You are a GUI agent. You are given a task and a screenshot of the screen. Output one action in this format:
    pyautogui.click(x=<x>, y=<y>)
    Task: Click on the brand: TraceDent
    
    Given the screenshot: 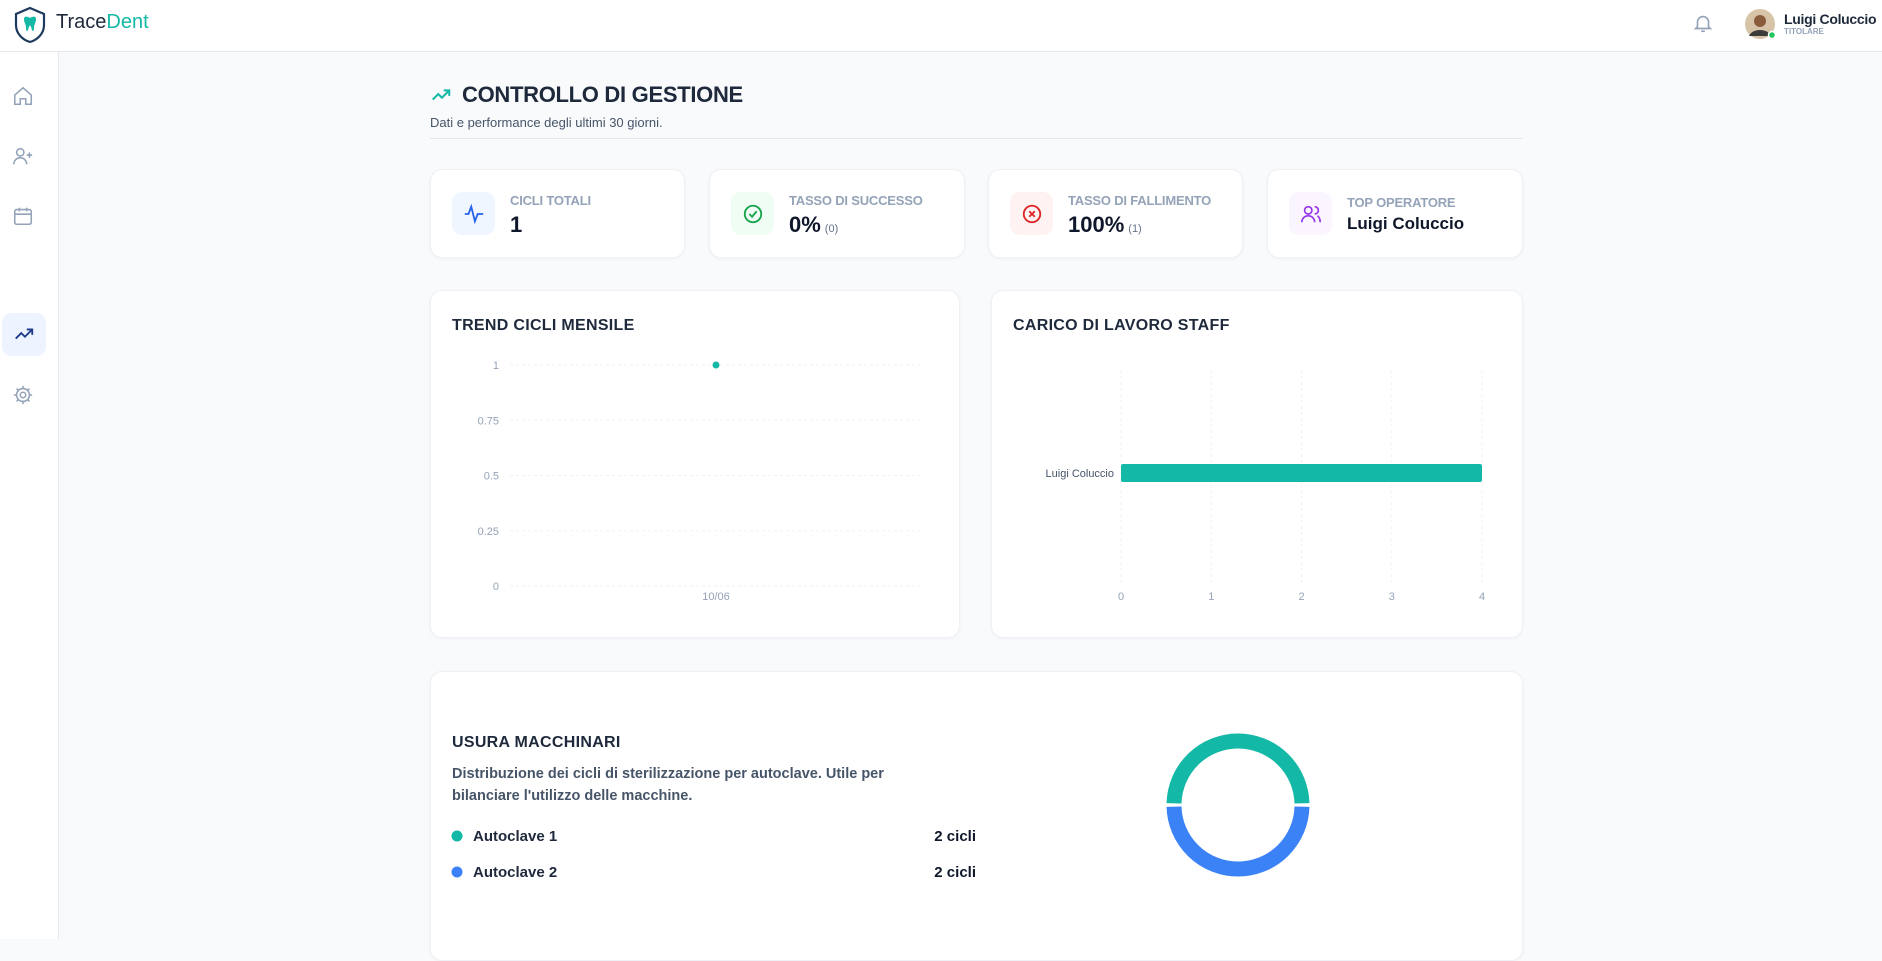 What is the action you would take?
    pyautogui.click(x=102, y=22)
    